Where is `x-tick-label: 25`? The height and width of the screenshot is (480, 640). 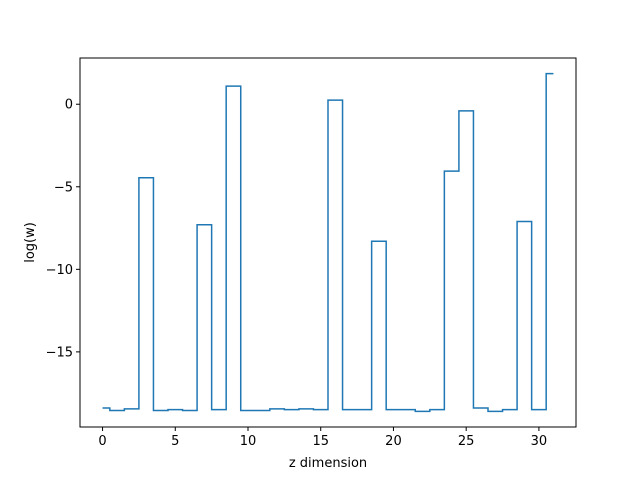 x-tick-label: 25 is located at coordinates (466, 441).